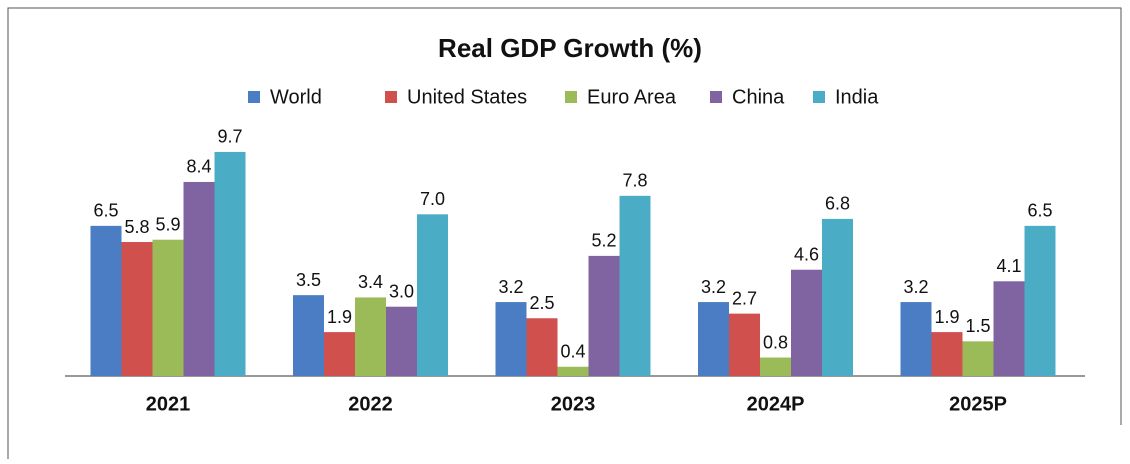 This screenshot has width=1130, height=464. I want to click on data-label: 5.8, so click(136, 227).